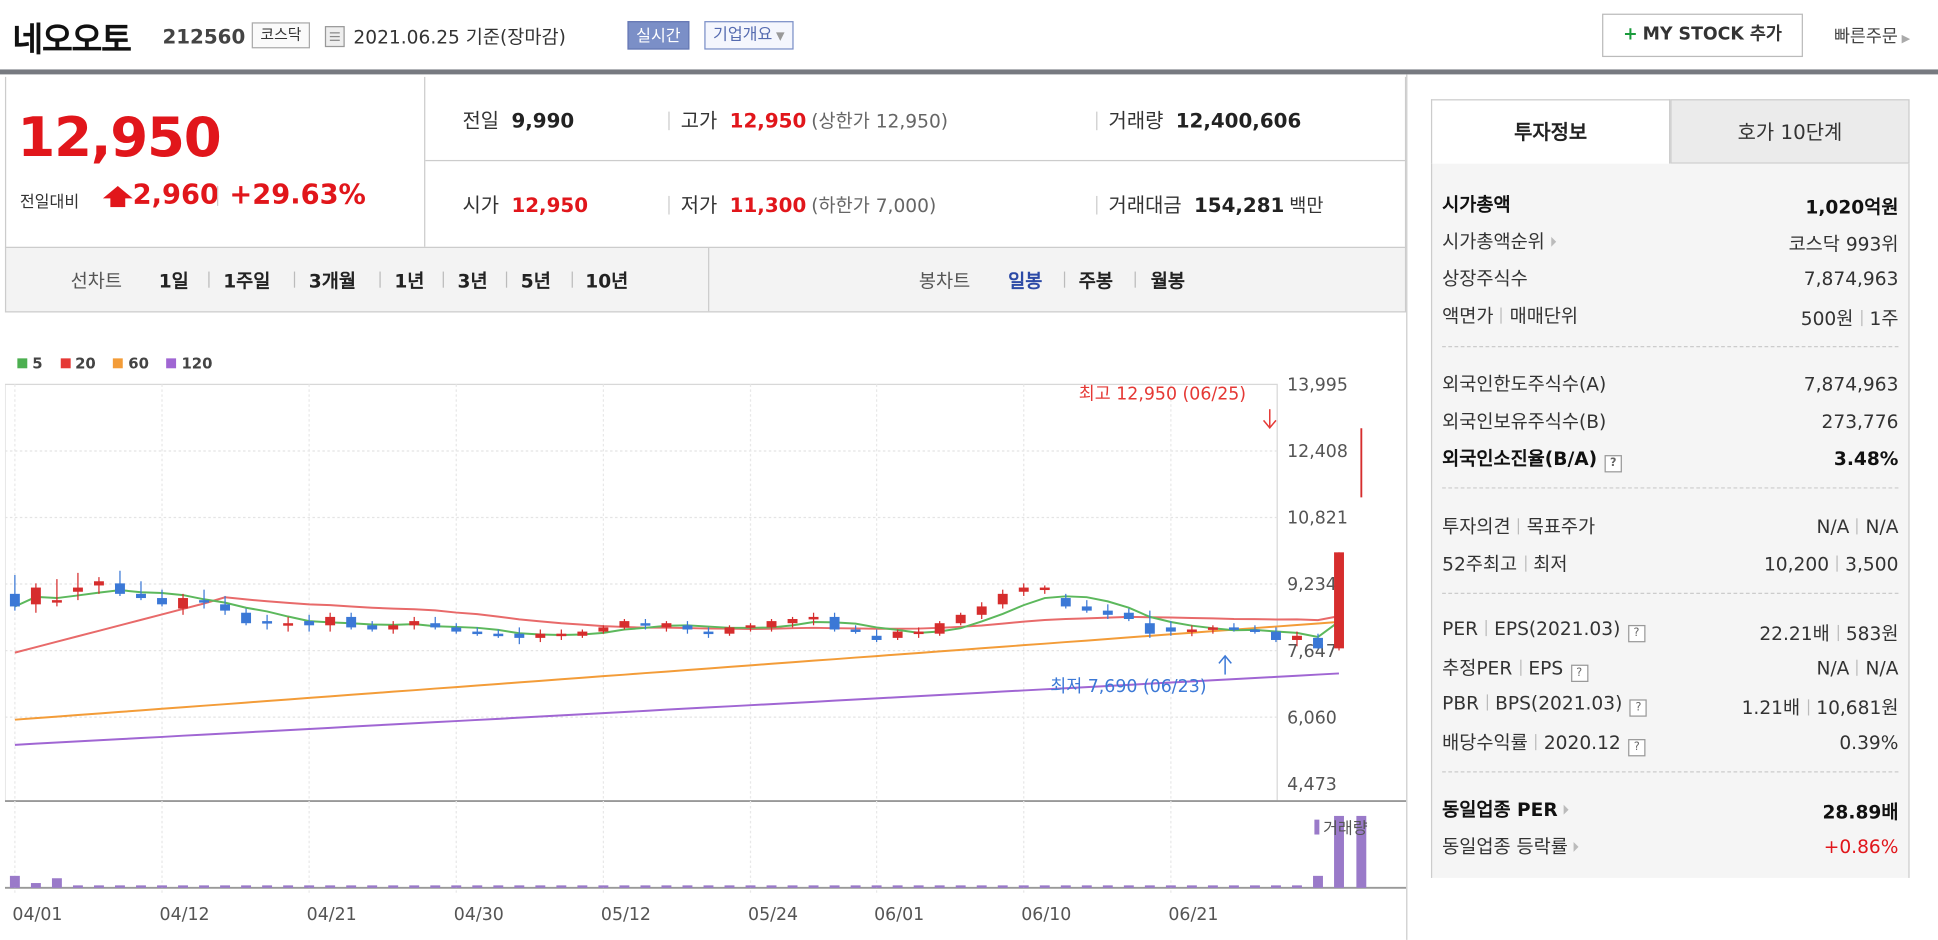  What do you see at coordinates (332, 281) in the screenshot?
I see `tab-3m: 3개월` at bounding box center [332, 281].